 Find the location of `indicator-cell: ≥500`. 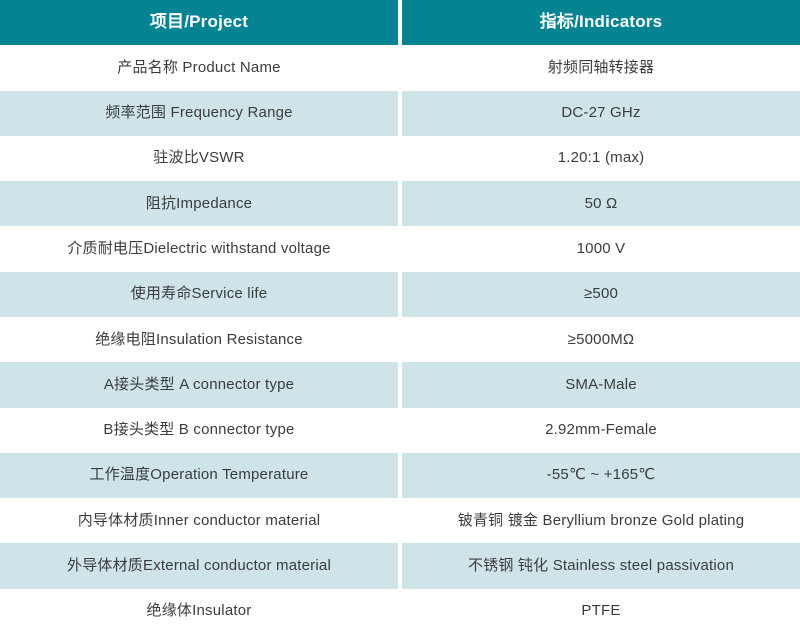

indicator-cell: ≥500 is located at coordinates (601, 294).